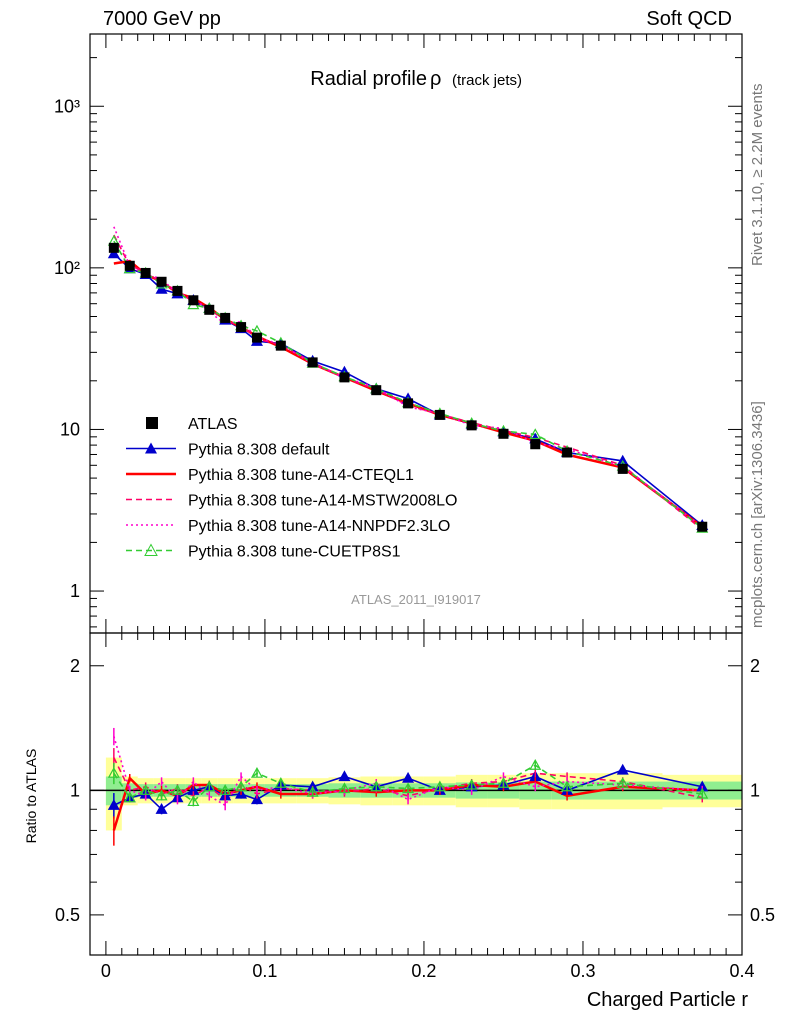 This screenshot has width=786, height=1024. Describe the element at coordinates (301, 475) in the screenshot. I see `legend-label: Pythia 8.308 tune-A14-CTEQL1` at that location.